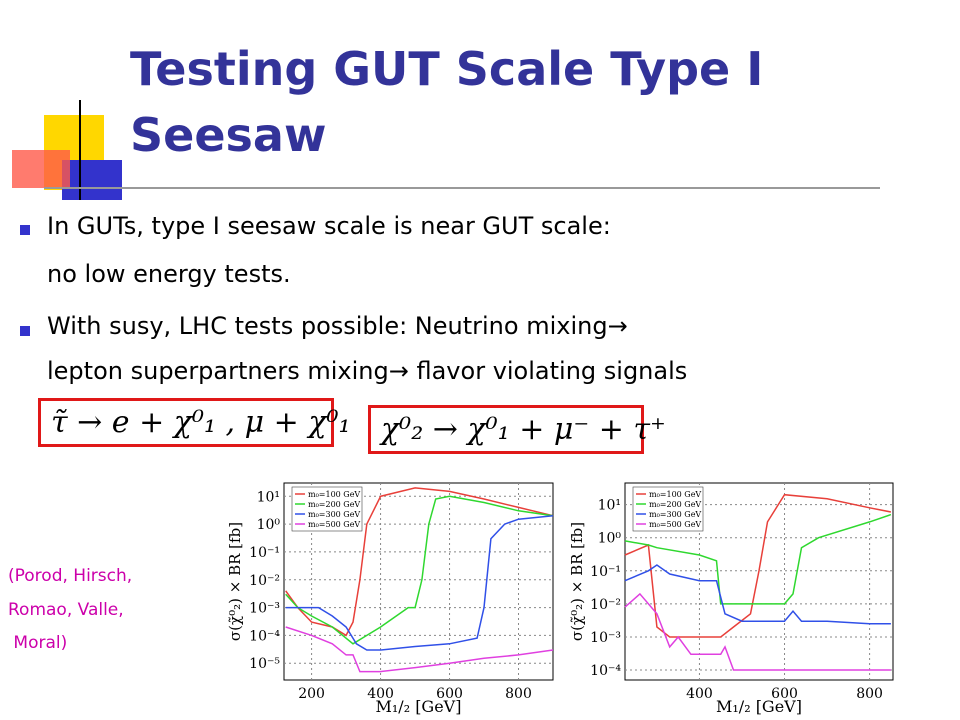 This screenshot has width=960, height=720. I want to click on bullet-text: no low energy tests., so click(169, 274).